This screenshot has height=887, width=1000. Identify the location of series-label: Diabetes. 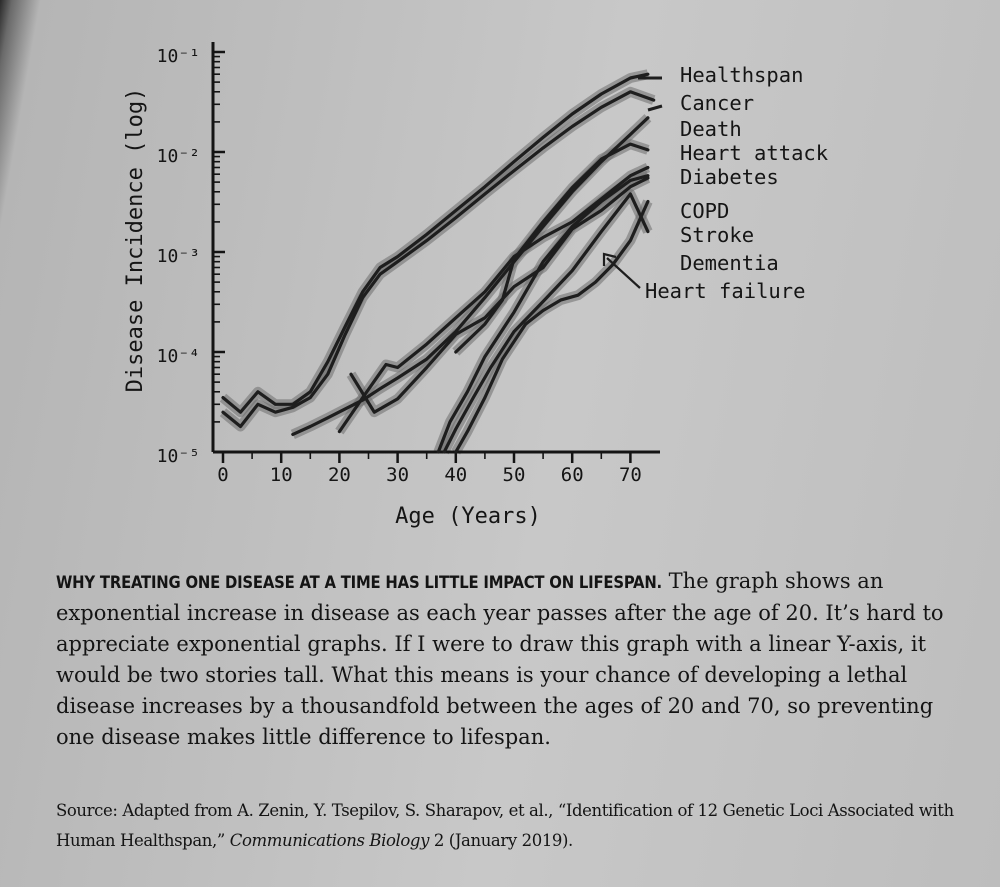
(729, 177).